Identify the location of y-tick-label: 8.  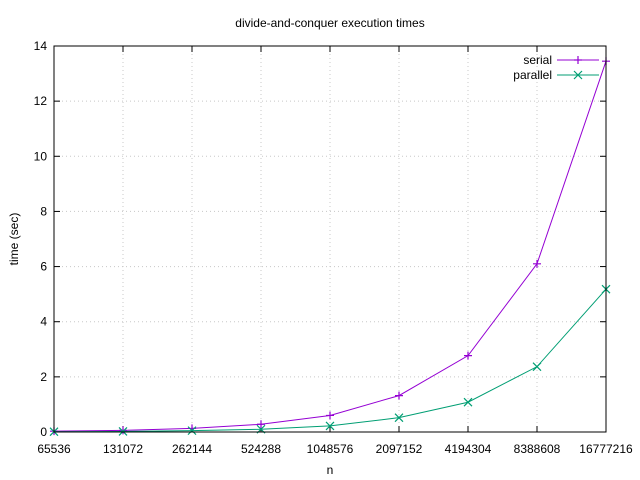
(43, 211).